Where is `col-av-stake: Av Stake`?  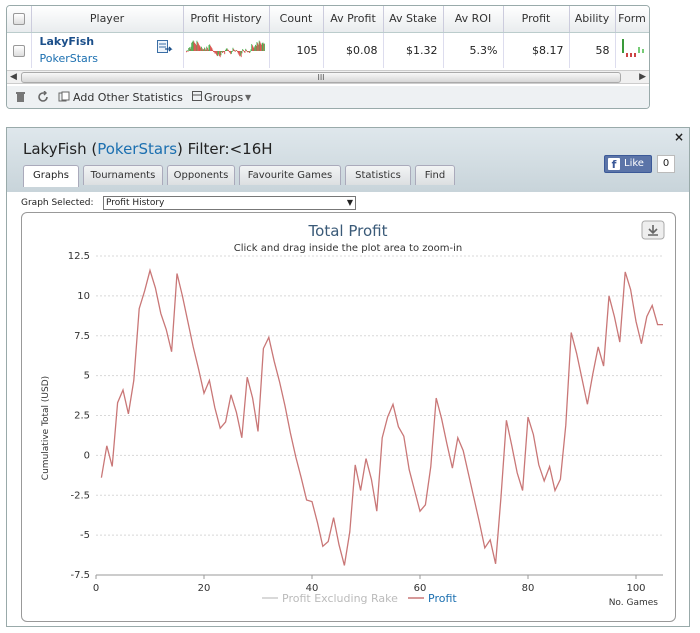
col-av-stake: Av Stake is located at coordinates (413, 19).